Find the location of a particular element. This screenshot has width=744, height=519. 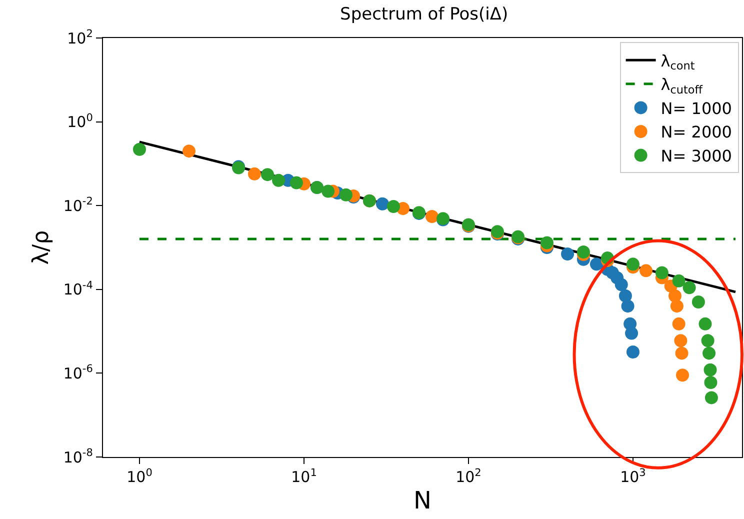

y-tick-label: 10$^{-2}$ is located at coordinates (78, 205).